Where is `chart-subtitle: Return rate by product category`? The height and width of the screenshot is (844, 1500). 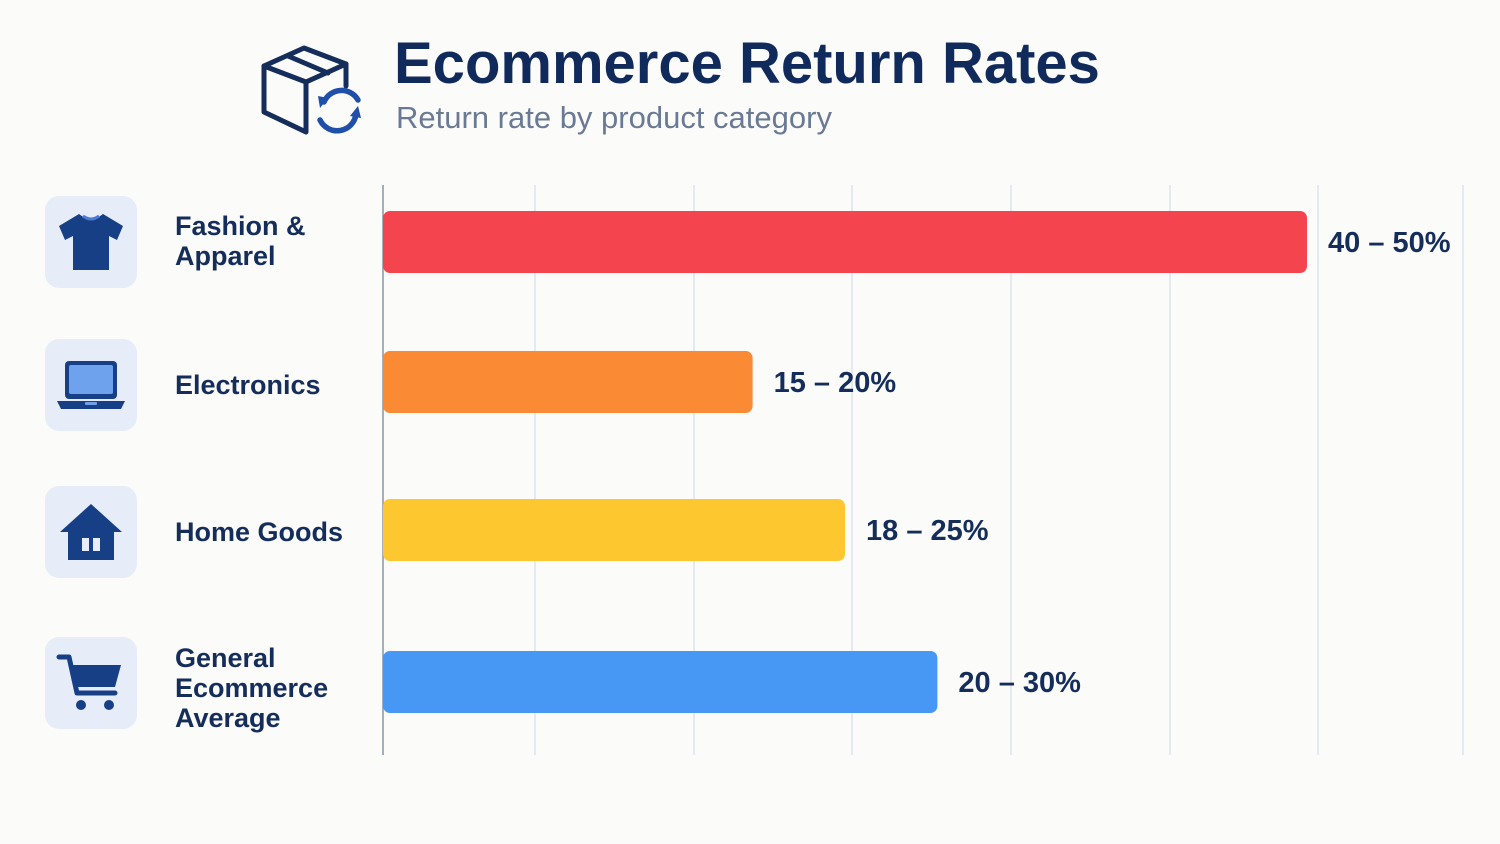 chart-subtitle: Return rate by product category is located at coordinates (614, 117).